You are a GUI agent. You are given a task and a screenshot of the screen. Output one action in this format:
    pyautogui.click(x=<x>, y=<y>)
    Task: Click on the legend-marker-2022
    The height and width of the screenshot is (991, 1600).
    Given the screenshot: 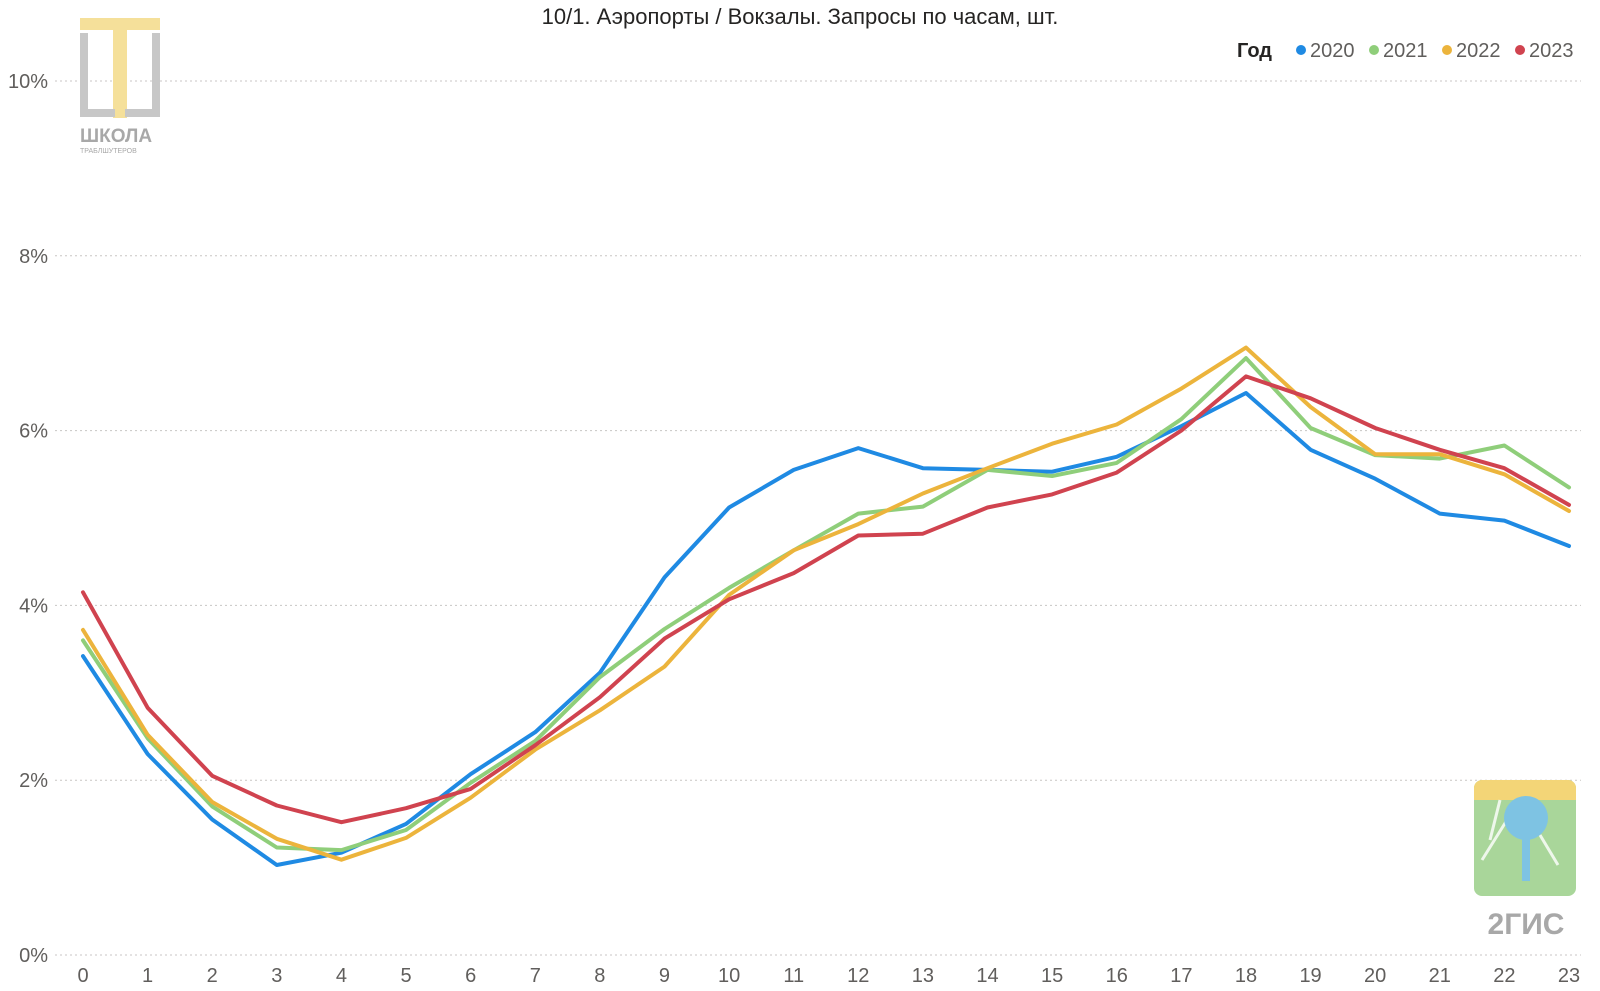 What is the action you would take?
    pyautogui.click(x=1447, y=50)
    